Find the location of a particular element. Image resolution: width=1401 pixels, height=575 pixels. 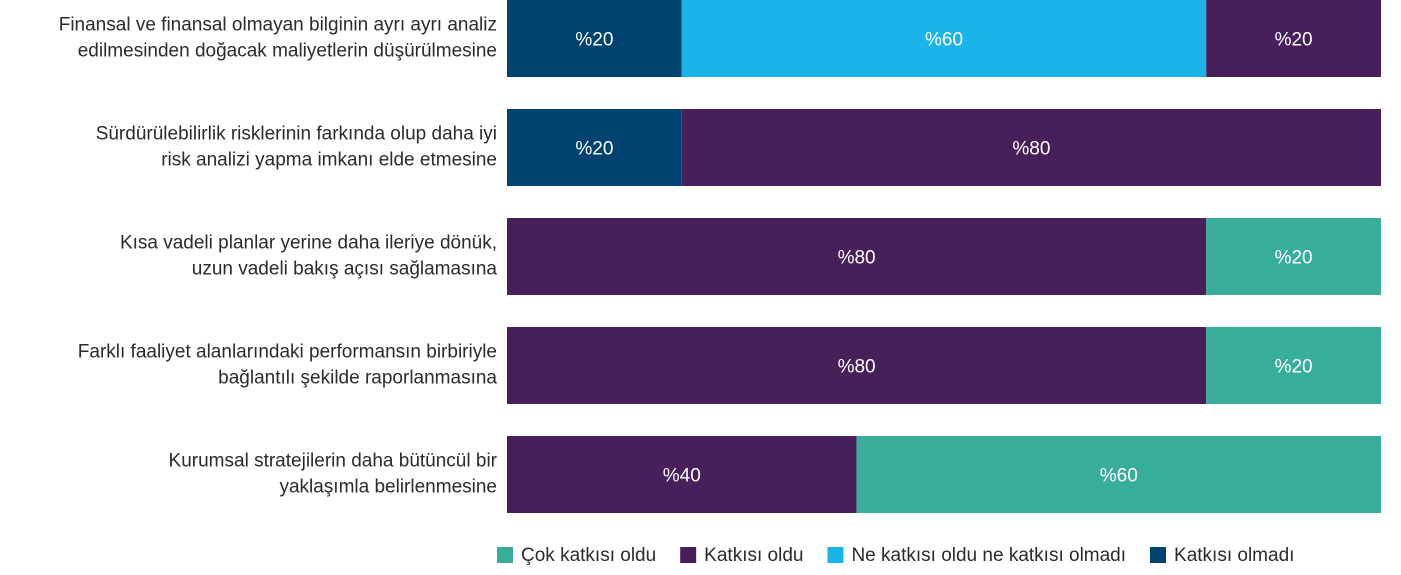

legend-label: Katkısı olmadı is located at coordinates (1234, 555).